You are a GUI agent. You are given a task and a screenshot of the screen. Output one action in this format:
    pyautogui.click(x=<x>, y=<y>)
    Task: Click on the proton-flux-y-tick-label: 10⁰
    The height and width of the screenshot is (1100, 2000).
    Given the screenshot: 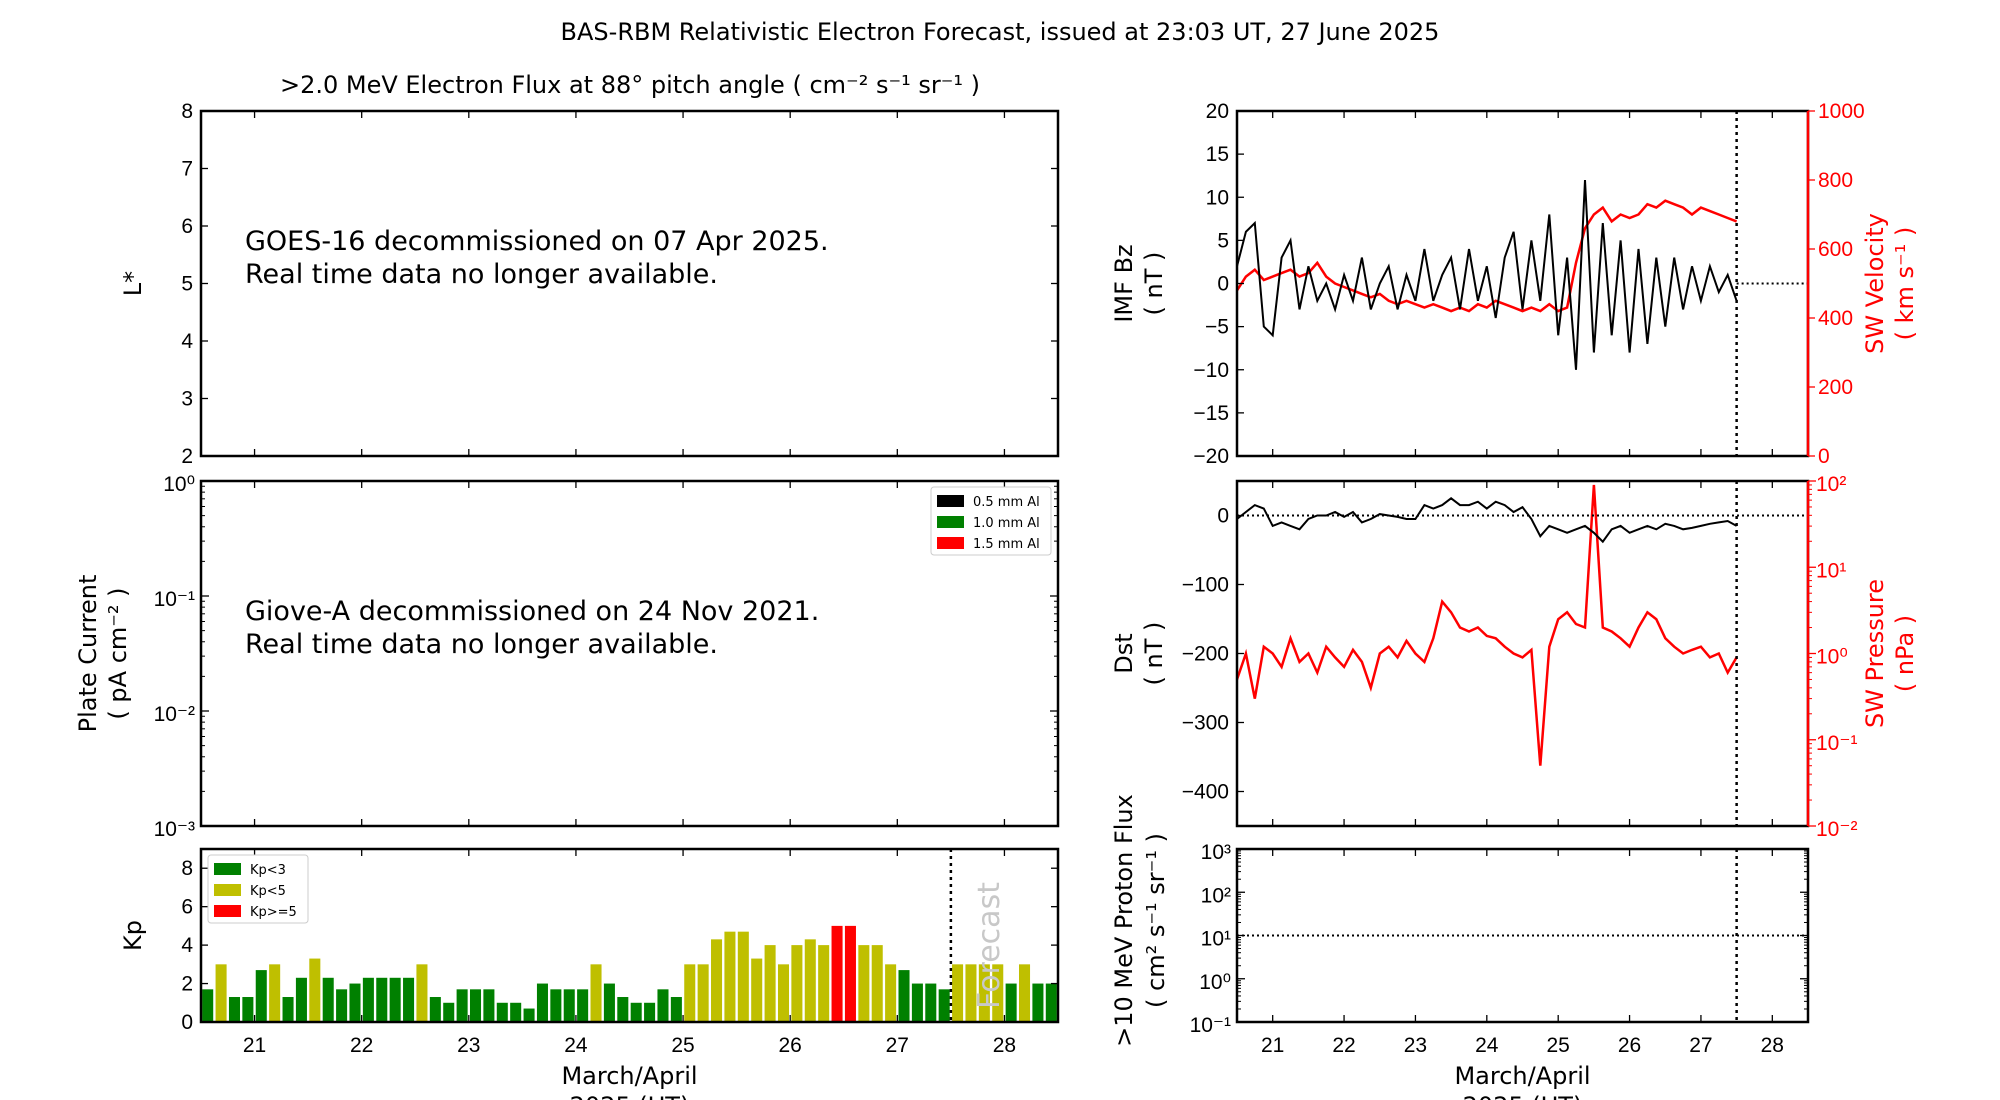 What is the action you would take?
    pyautogui.click(x=1215, y=982)
    